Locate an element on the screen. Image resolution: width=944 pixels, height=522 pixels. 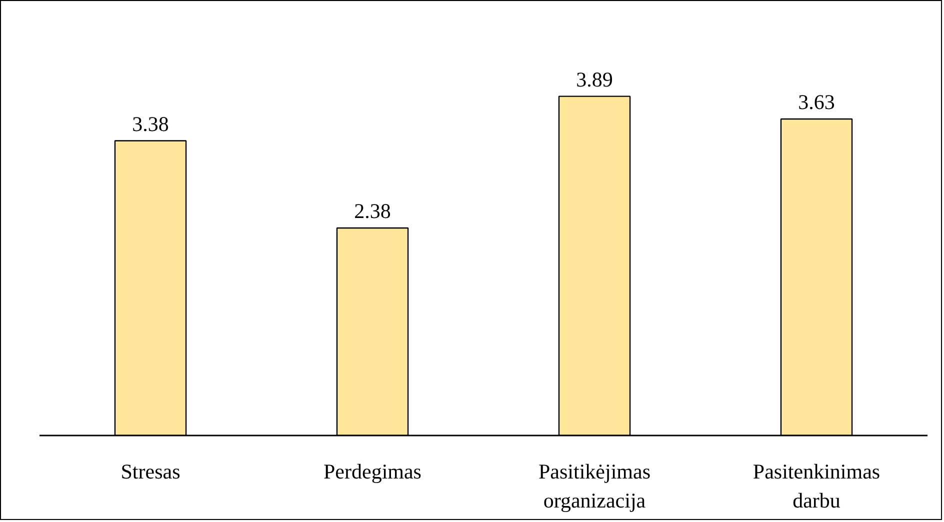
data-label: 3.38 is located at coordinates (150, 124).